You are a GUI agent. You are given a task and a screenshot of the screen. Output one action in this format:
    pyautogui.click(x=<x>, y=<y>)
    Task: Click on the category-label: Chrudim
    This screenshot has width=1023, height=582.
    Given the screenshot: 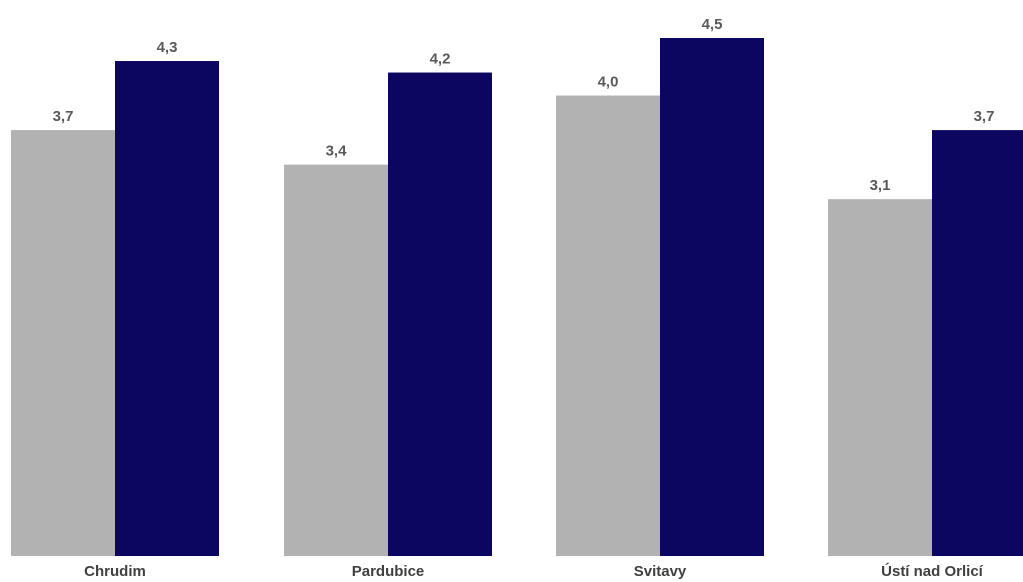 What is the action you would take?
    pyautogui.click(x=115, y=571)
    